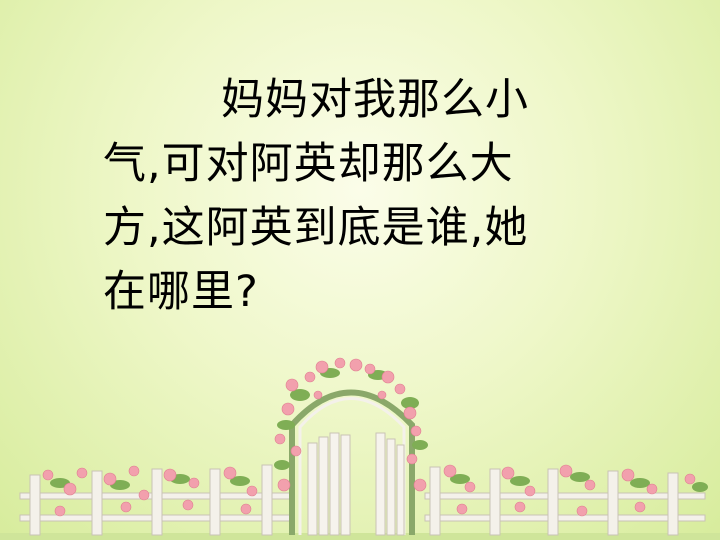  Describe the element at coordinates (565, 501) in the screenshot. I see `right-fence` at that location.